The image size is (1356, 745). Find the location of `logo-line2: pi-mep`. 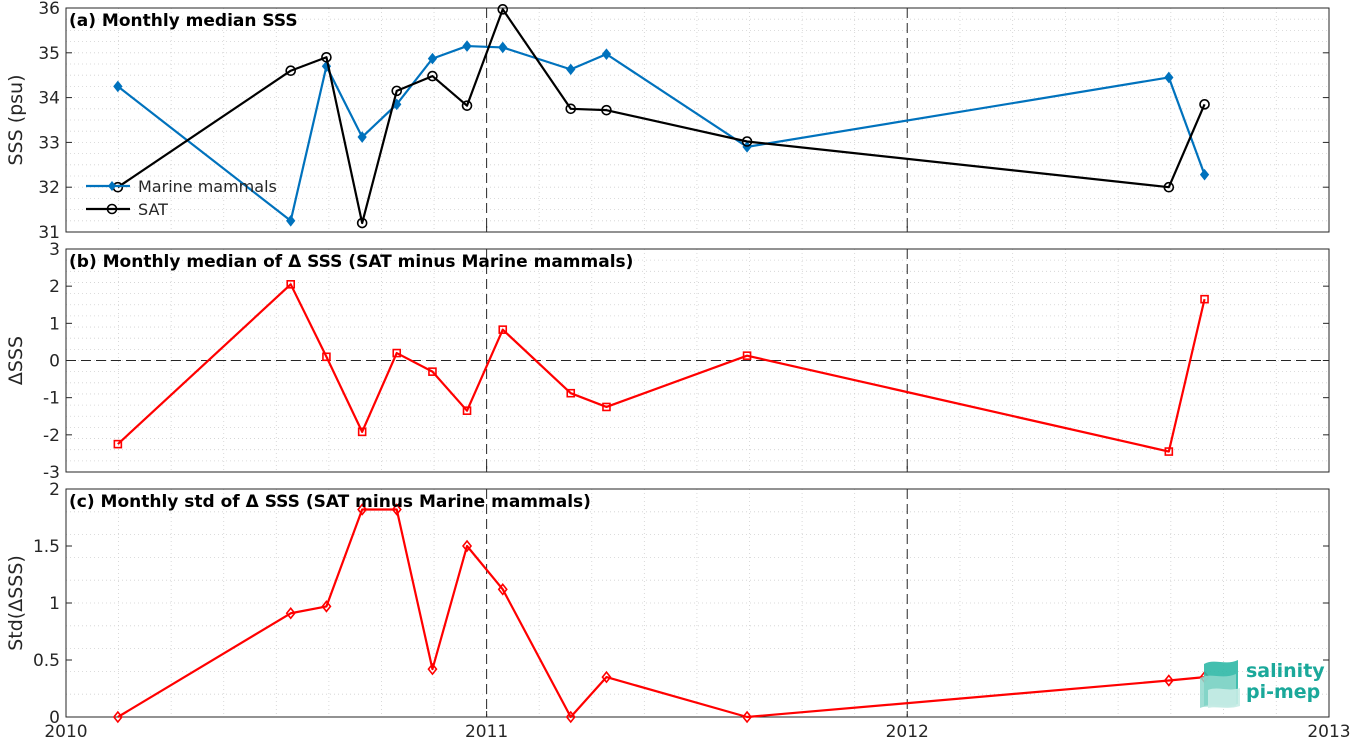

logo-line2: pi-mep is located at coordinates (1283, 692).